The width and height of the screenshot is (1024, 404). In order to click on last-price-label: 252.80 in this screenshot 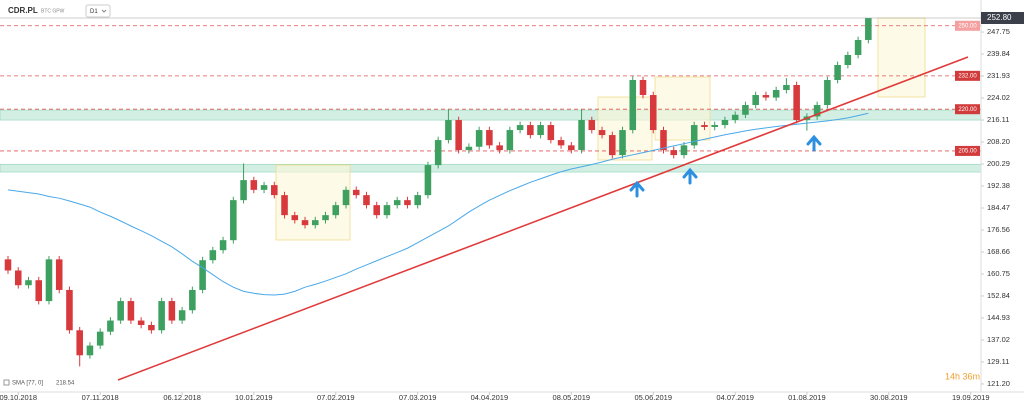, I will do `click(999, 17)`.